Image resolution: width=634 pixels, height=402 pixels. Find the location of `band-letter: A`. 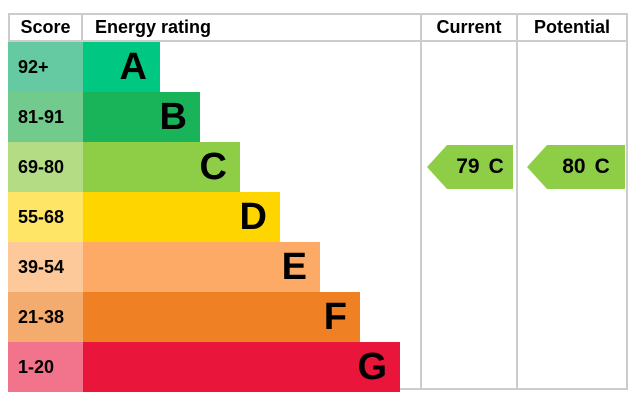

band-letter: A is located at coordinates (133, 67).